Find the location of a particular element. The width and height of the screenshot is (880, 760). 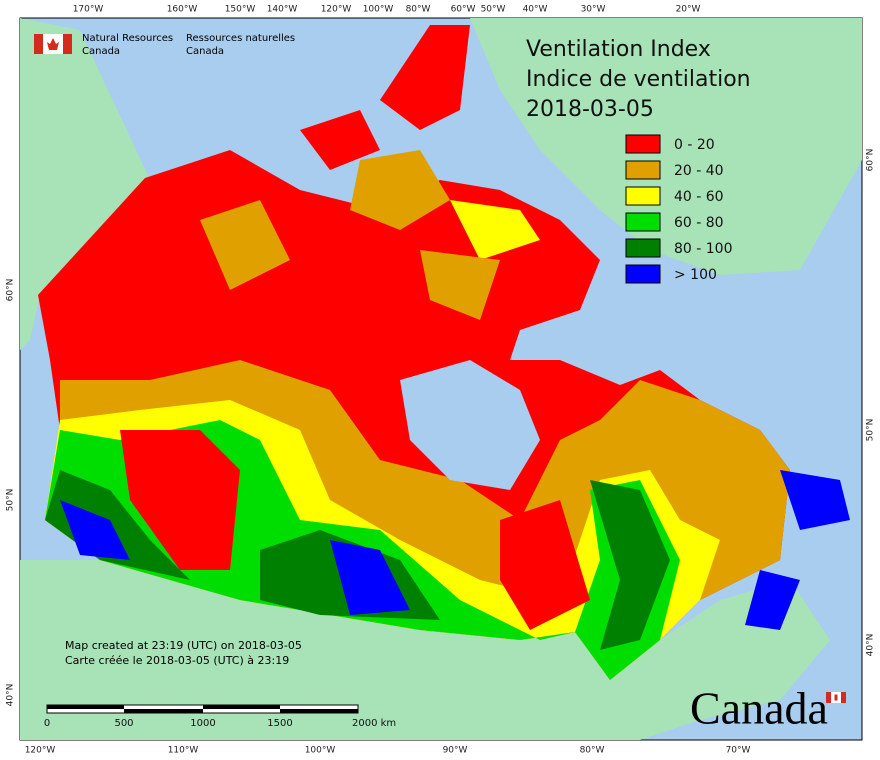

flag-leaf is located at coordinates (53, 44).